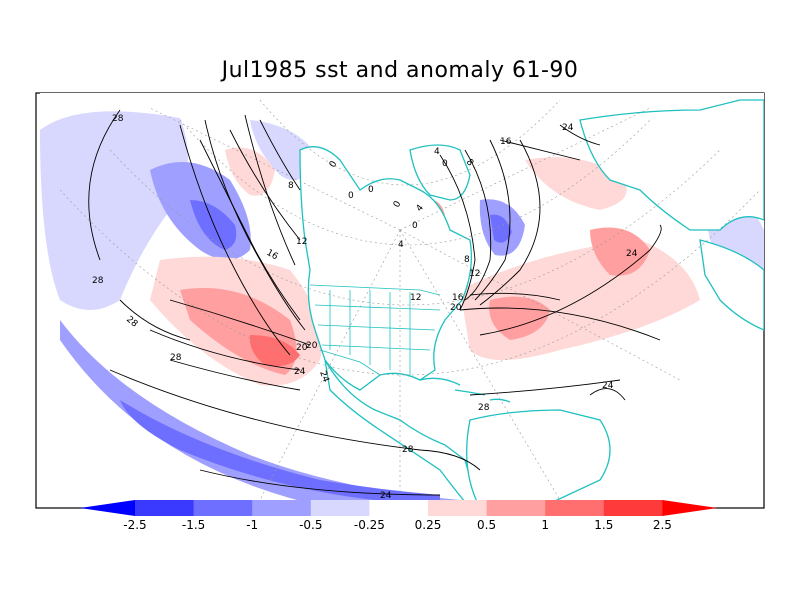  I want to click on colorbar-tick-label: 1.5, so click(603, 525).